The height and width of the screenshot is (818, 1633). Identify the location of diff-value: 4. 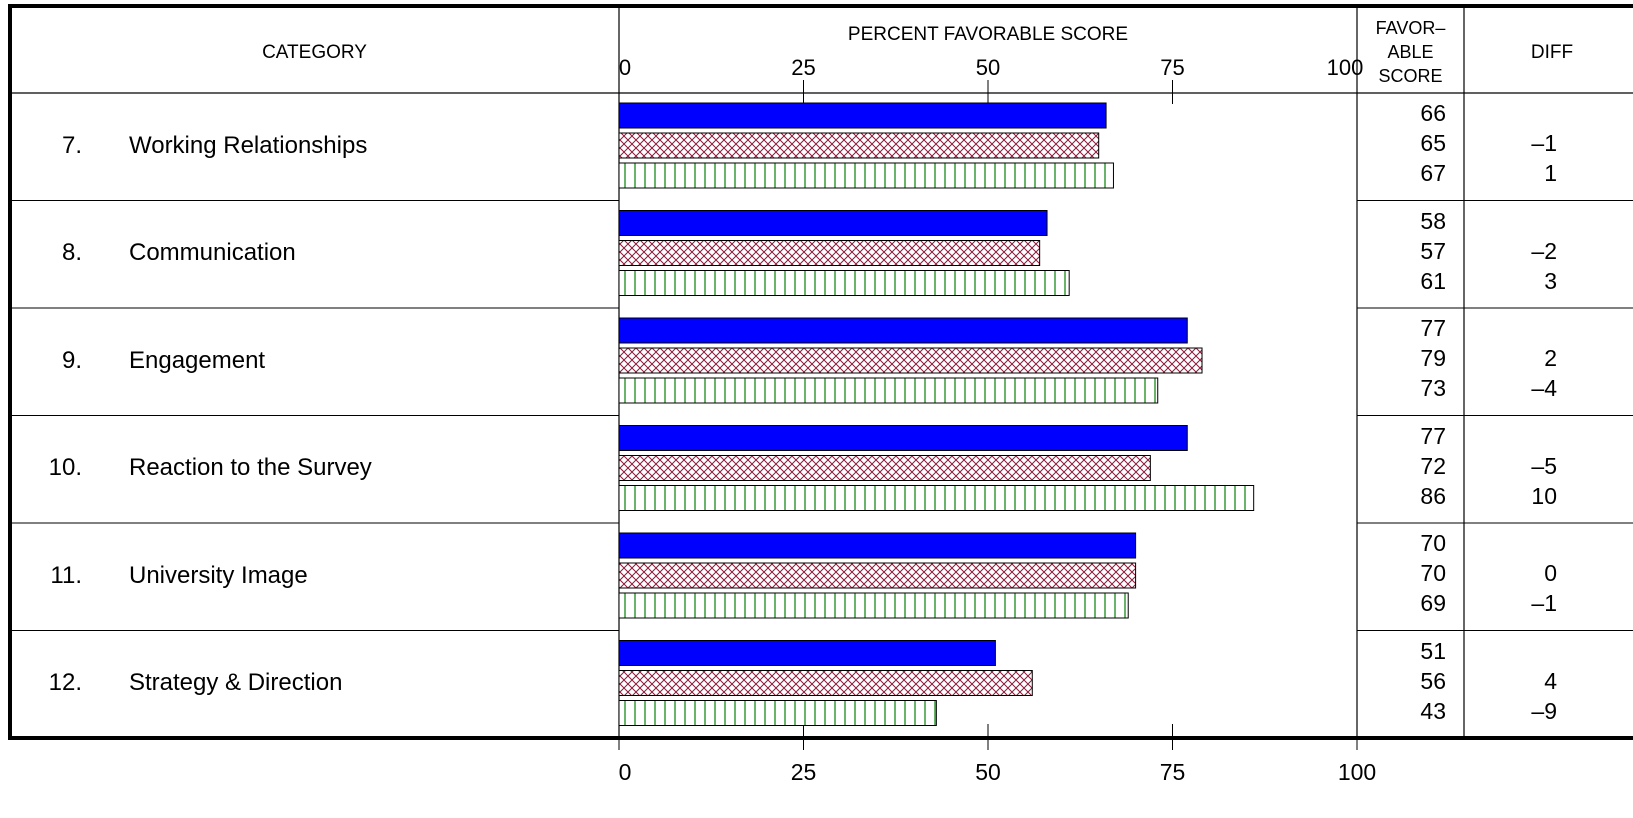
(1550, 680).